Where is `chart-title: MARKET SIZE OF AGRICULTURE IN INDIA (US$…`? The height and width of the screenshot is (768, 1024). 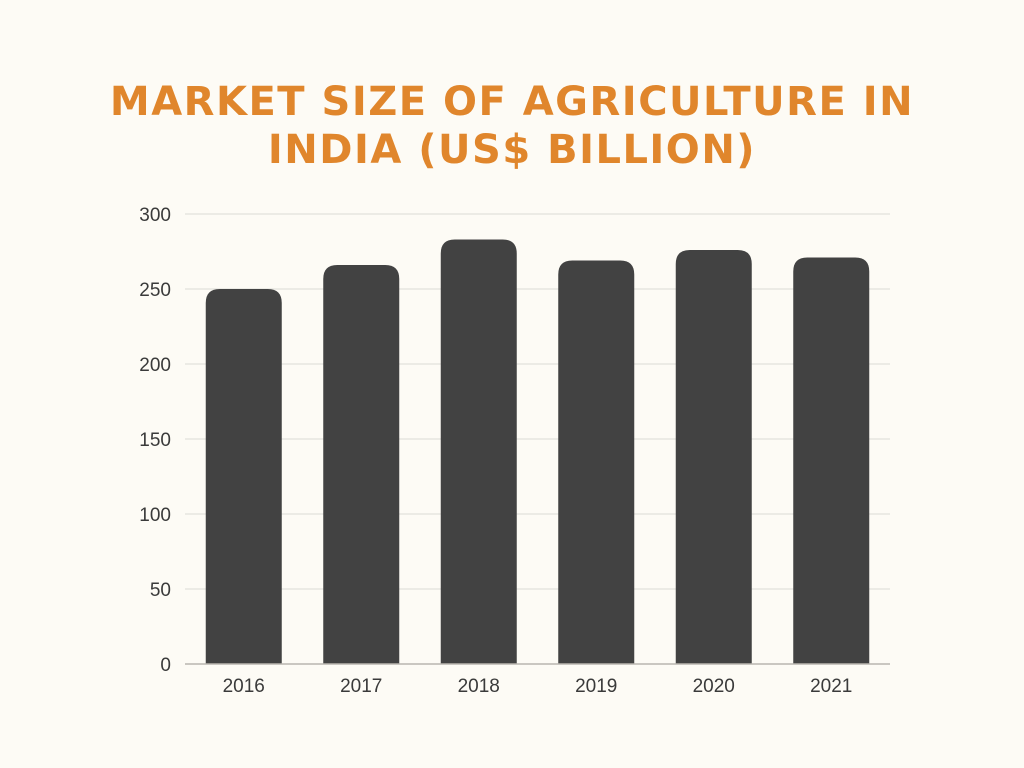 chart-title: MARKET SIZE OF AGRICULTURE IN INDIA (US$… is located at coordinates (512, 126).